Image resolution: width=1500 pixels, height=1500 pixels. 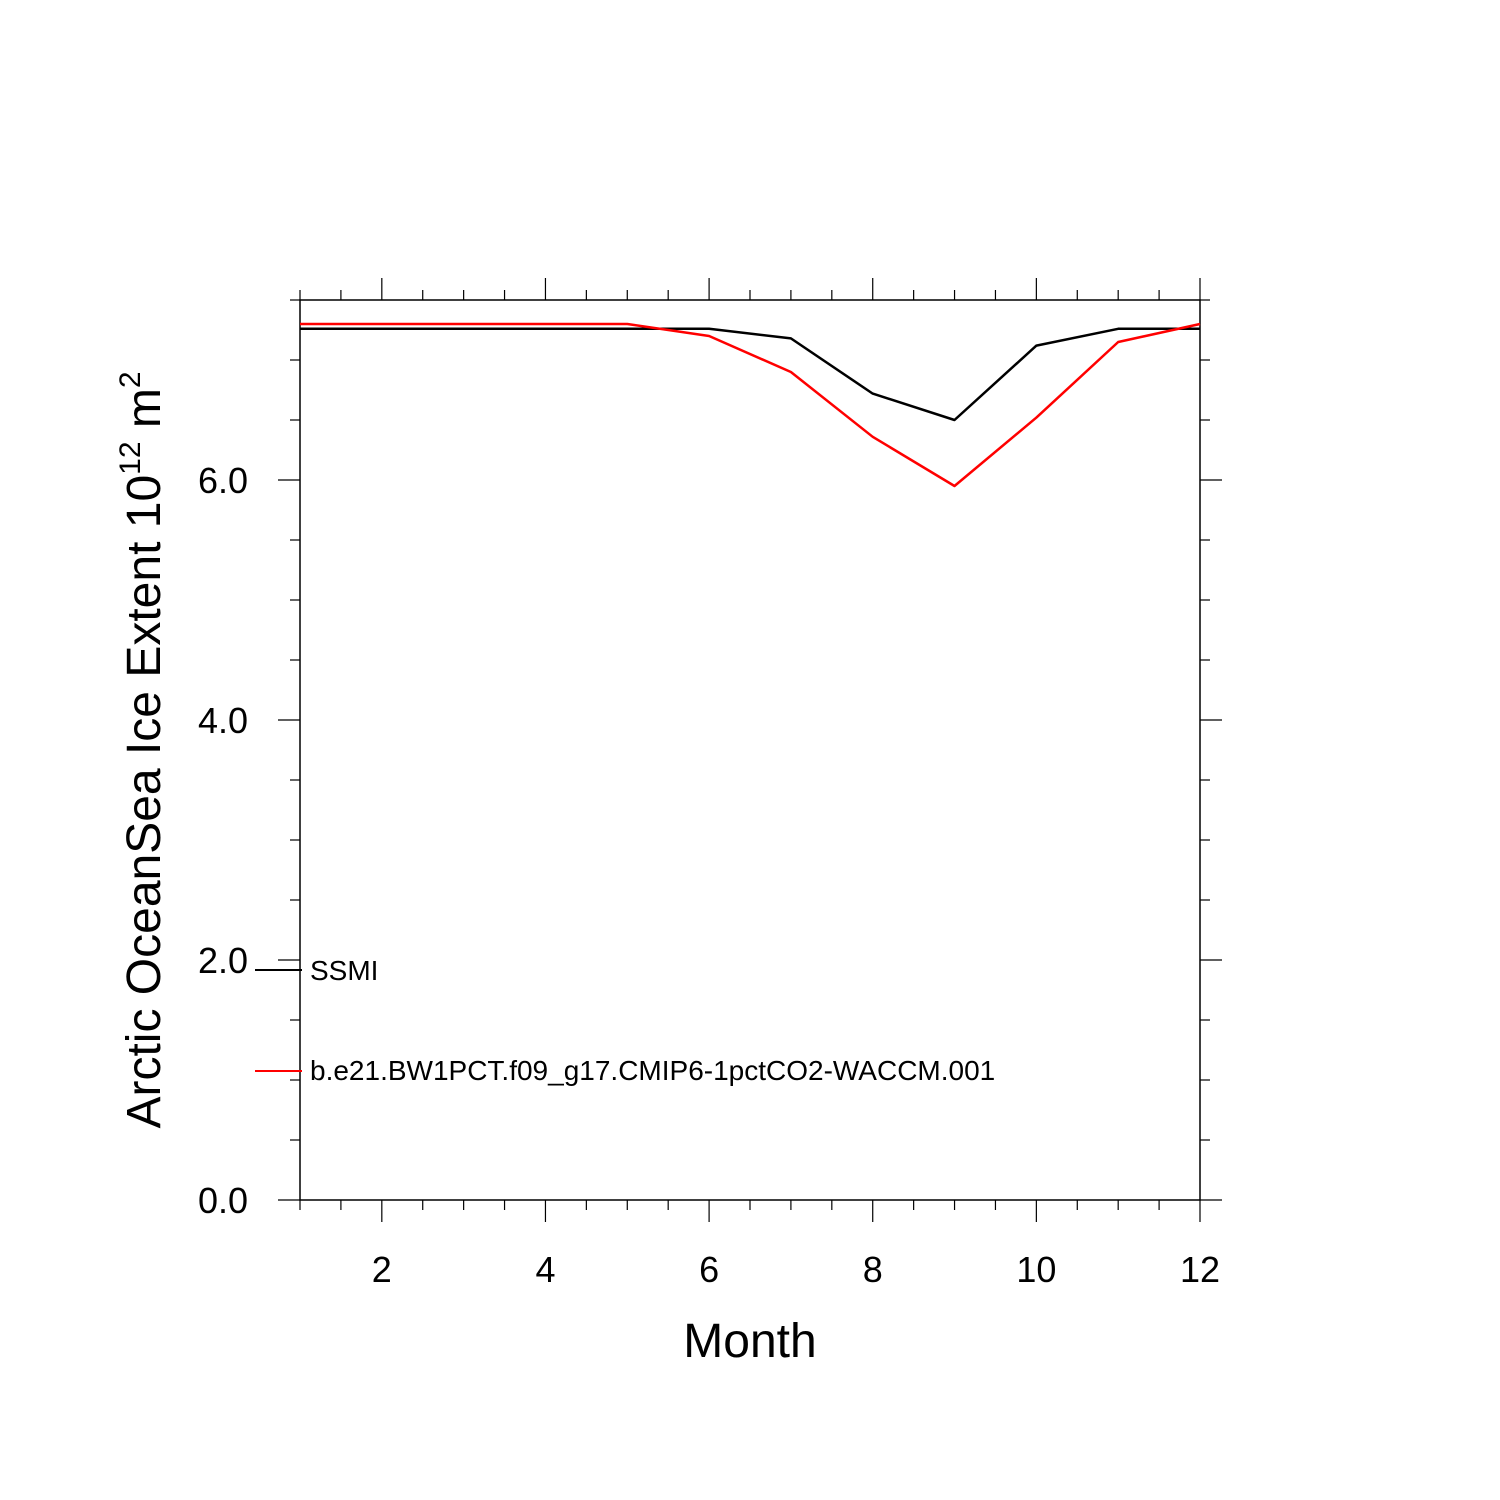 What do you see at coordinates (223, 960) in the screenshot?
I see `y-tick-label: 2.0` at bounding box center [223, 960].